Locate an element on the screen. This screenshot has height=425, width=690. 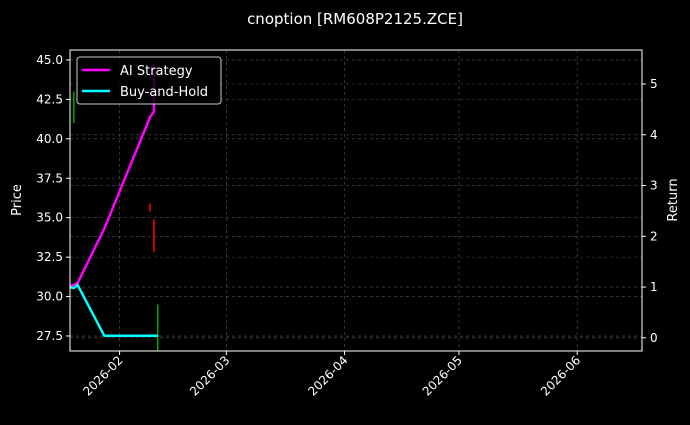
y-tick-label: 37.5 is located at coordinates (49, 178).